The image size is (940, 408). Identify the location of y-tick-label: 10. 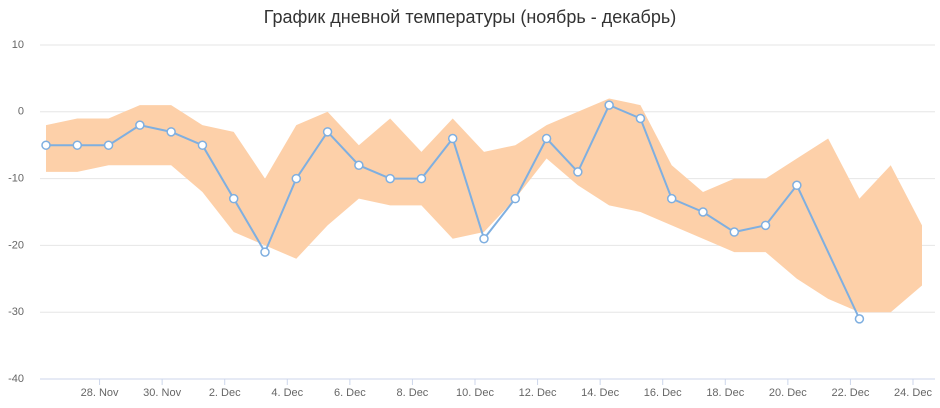
(18, 45).